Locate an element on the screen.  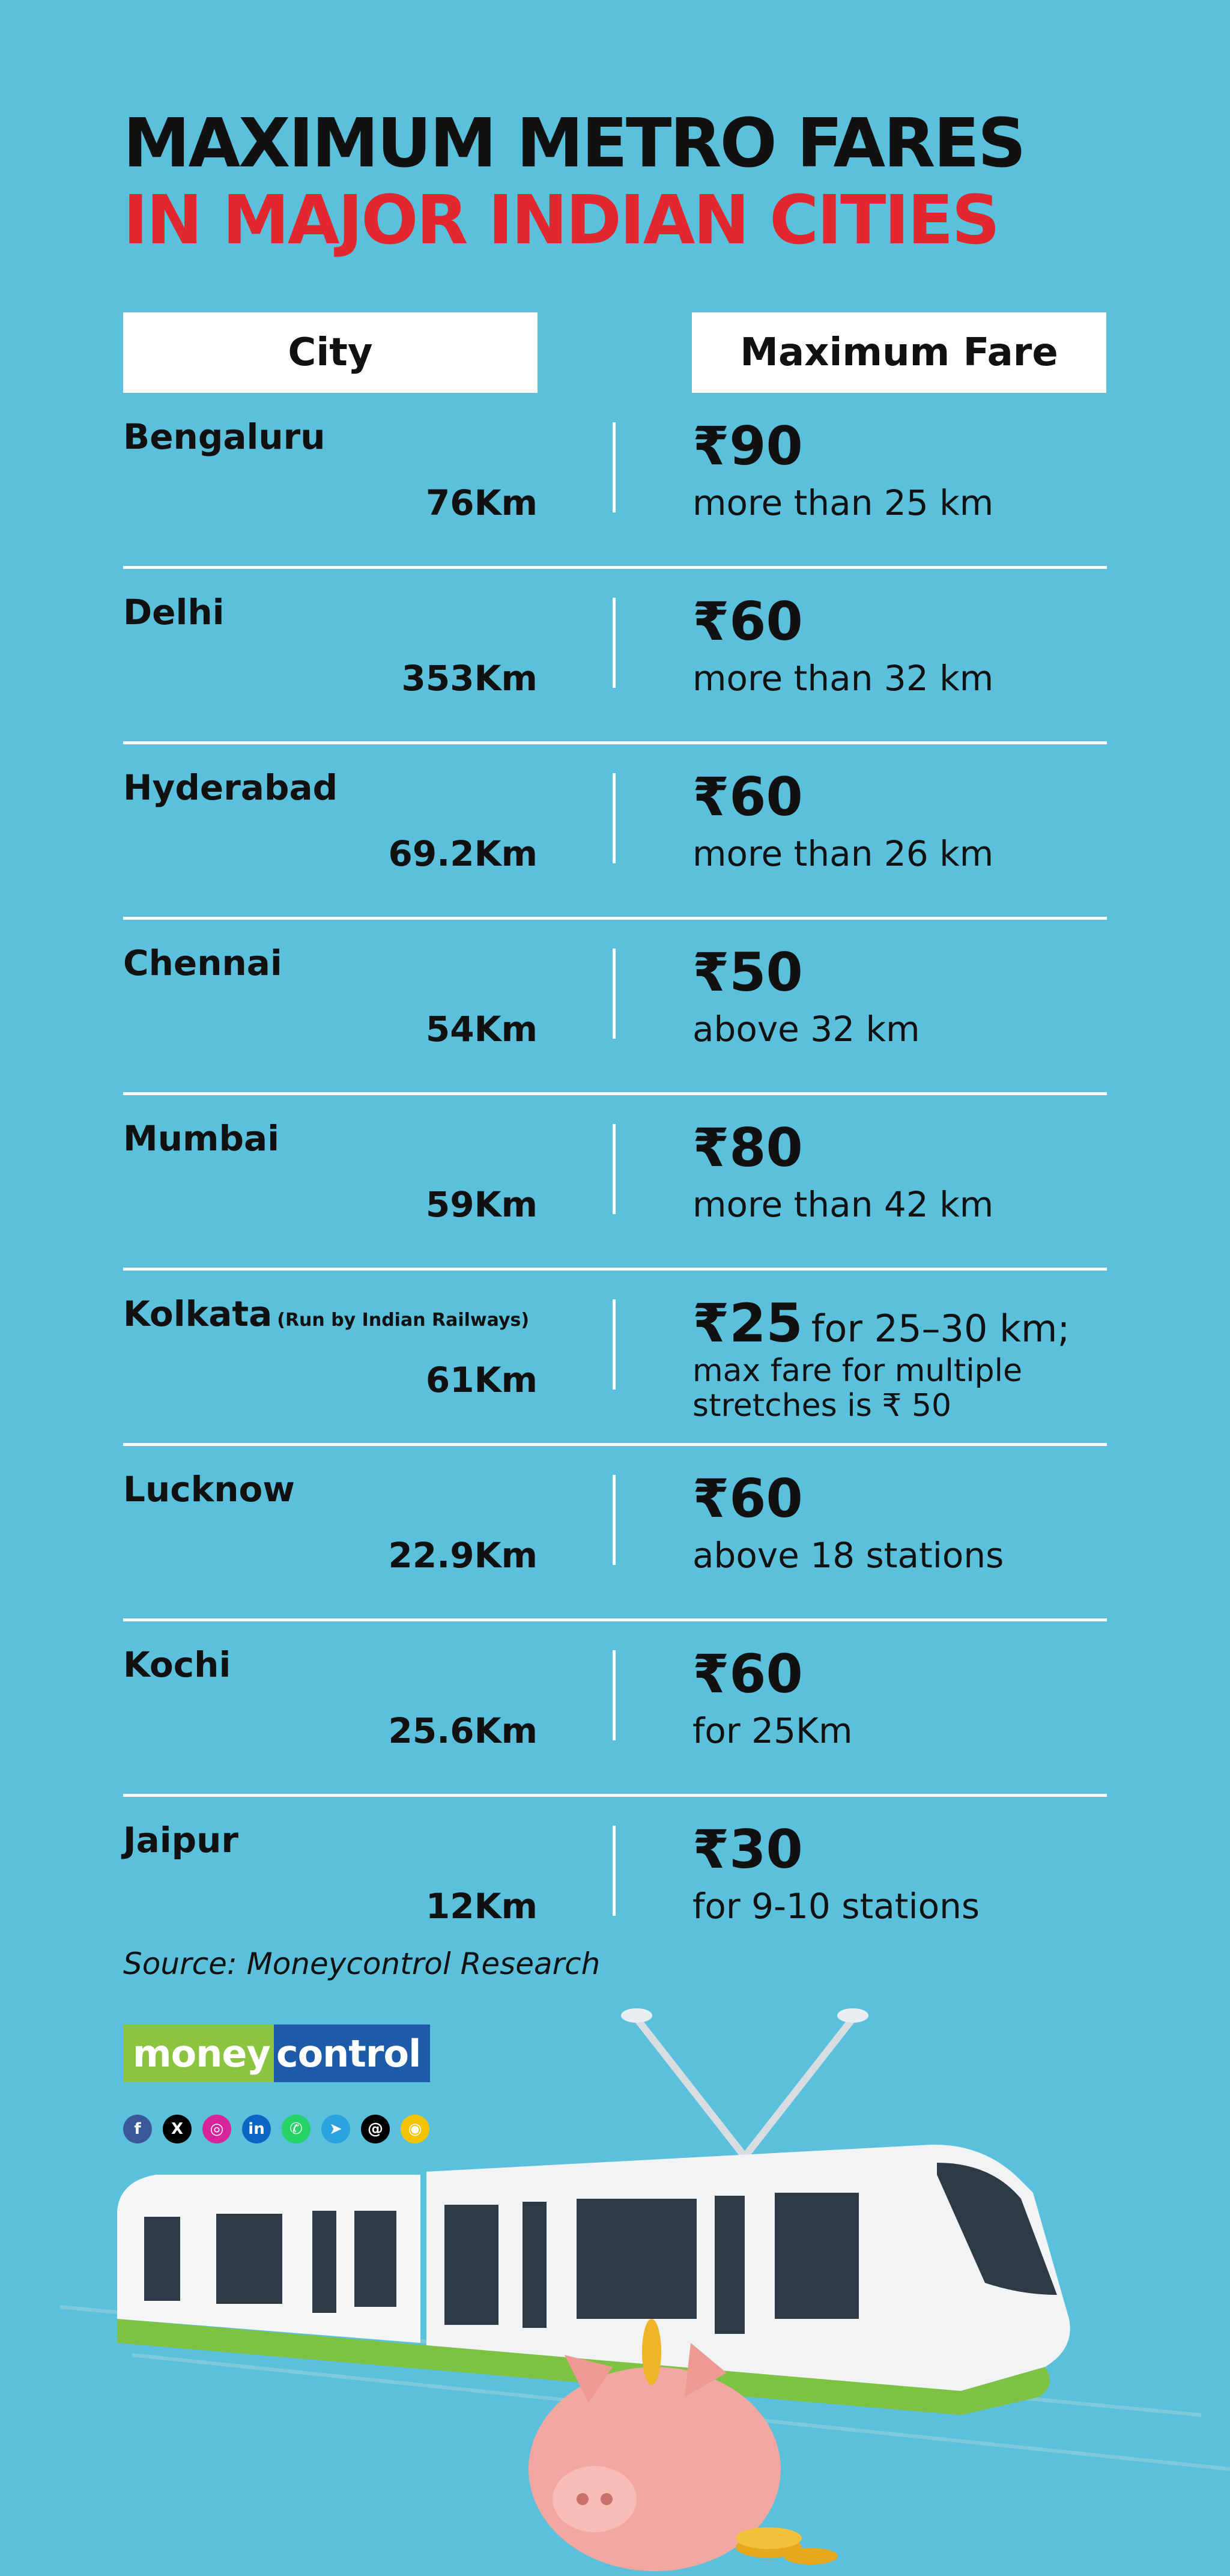
table-row: Lucknow 22.9Km ₹60 above 18 stations is located at coordinates (615, 1534).